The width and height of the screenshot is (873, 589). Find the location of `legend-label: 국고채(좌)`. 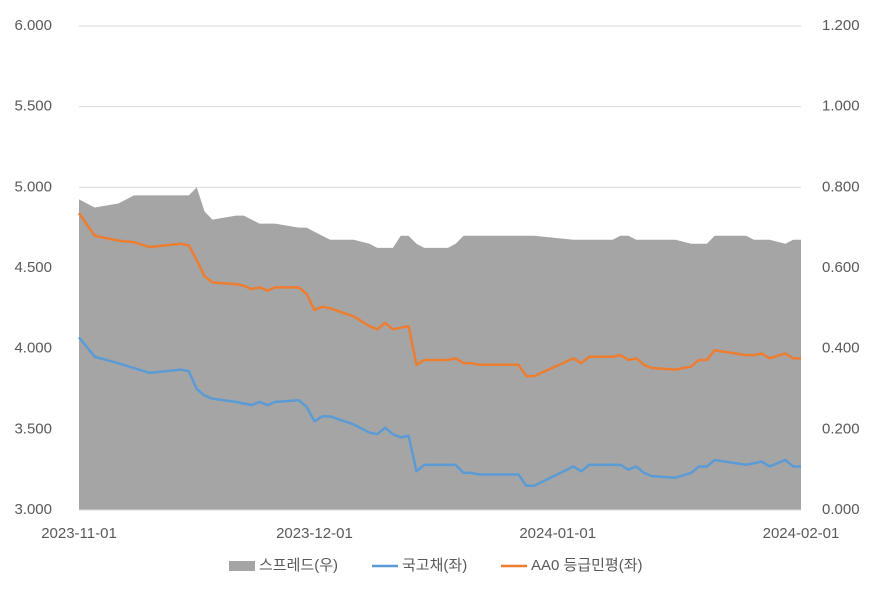

legend-label: 국고채(좌) is located at coordinates (434, 565).